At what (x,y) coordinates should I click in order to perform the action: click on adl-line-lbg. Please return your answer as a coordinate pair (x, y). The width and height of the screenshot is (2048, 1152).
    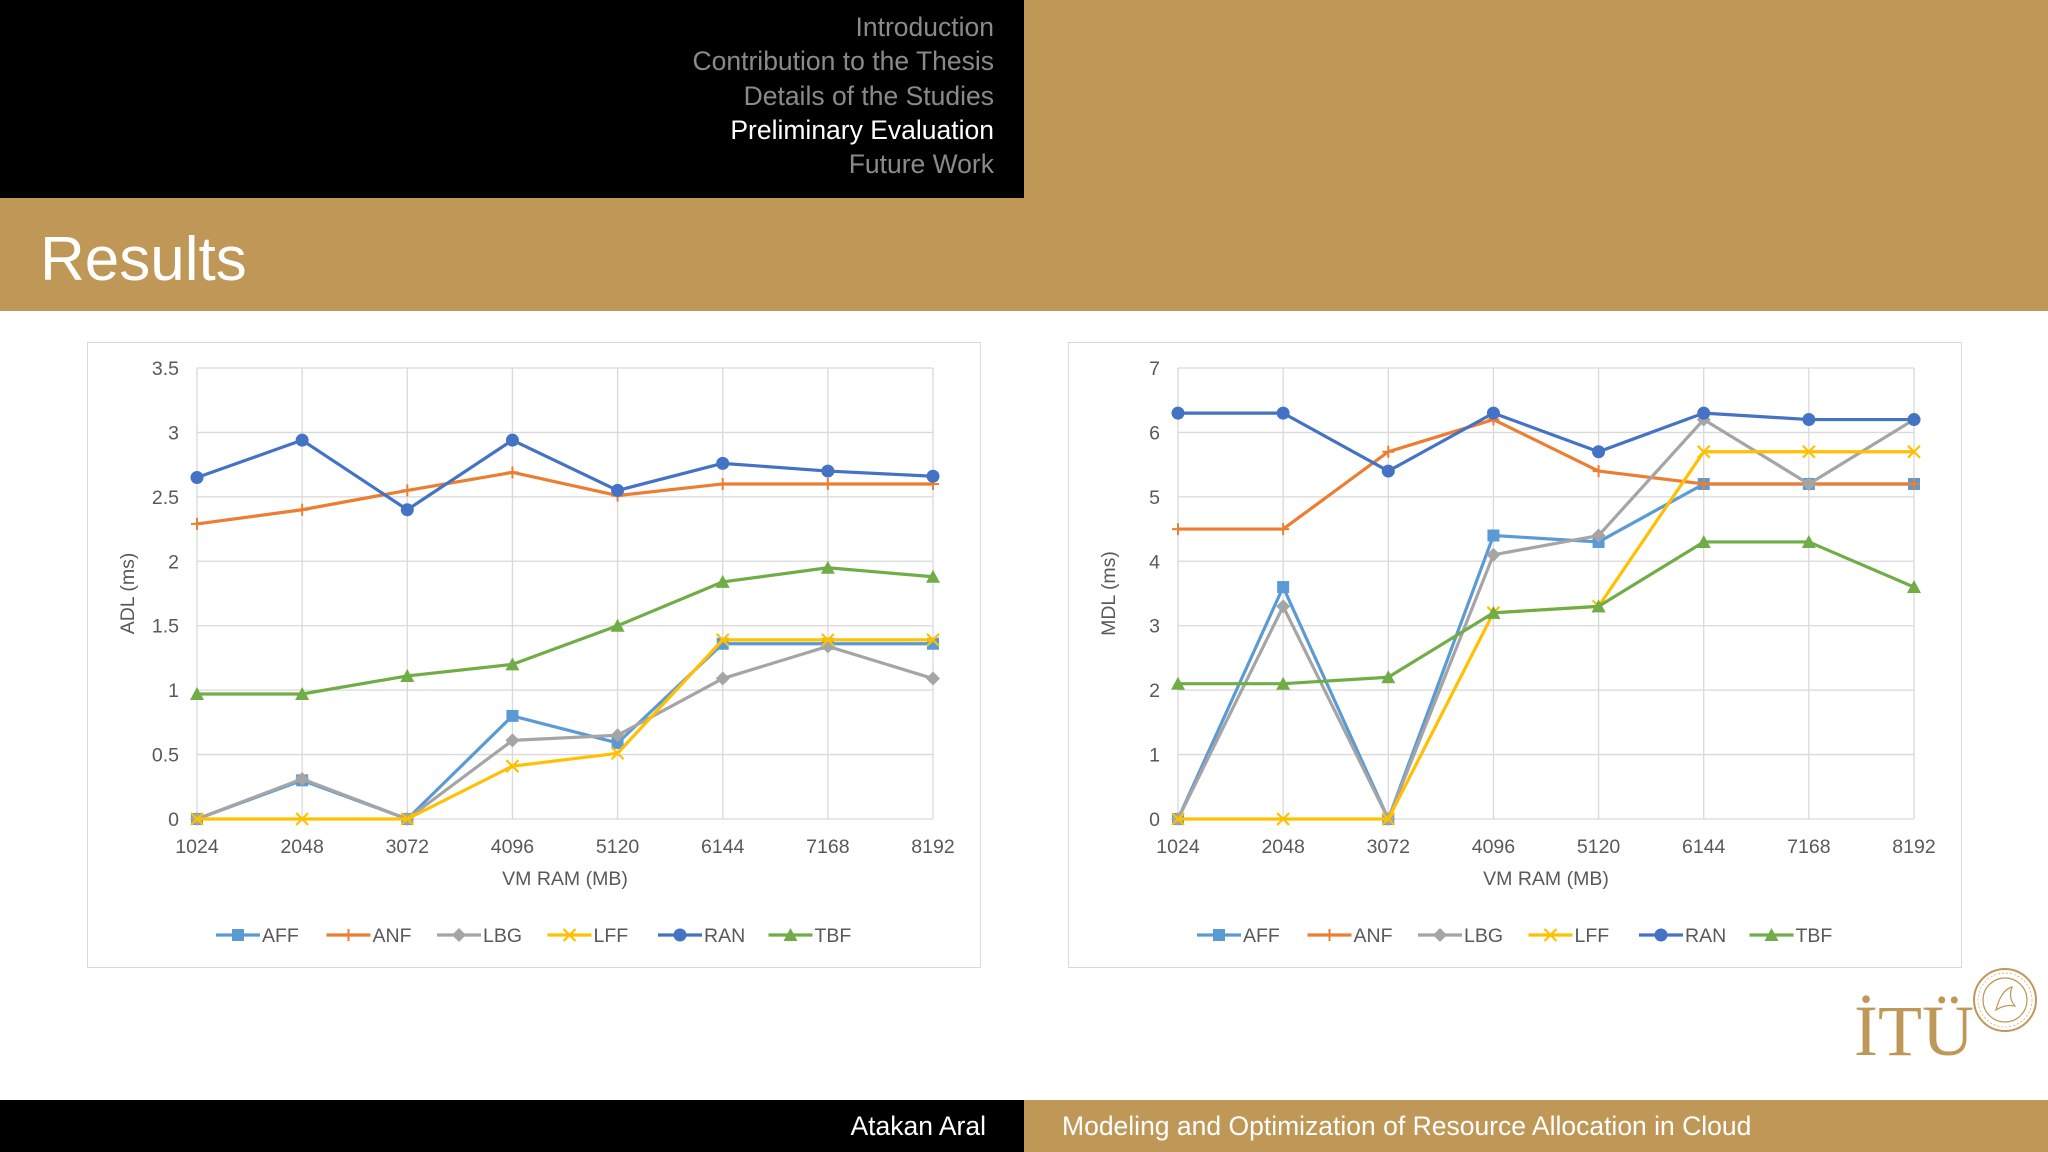
    Looking at the image, I should click on (565, 732).